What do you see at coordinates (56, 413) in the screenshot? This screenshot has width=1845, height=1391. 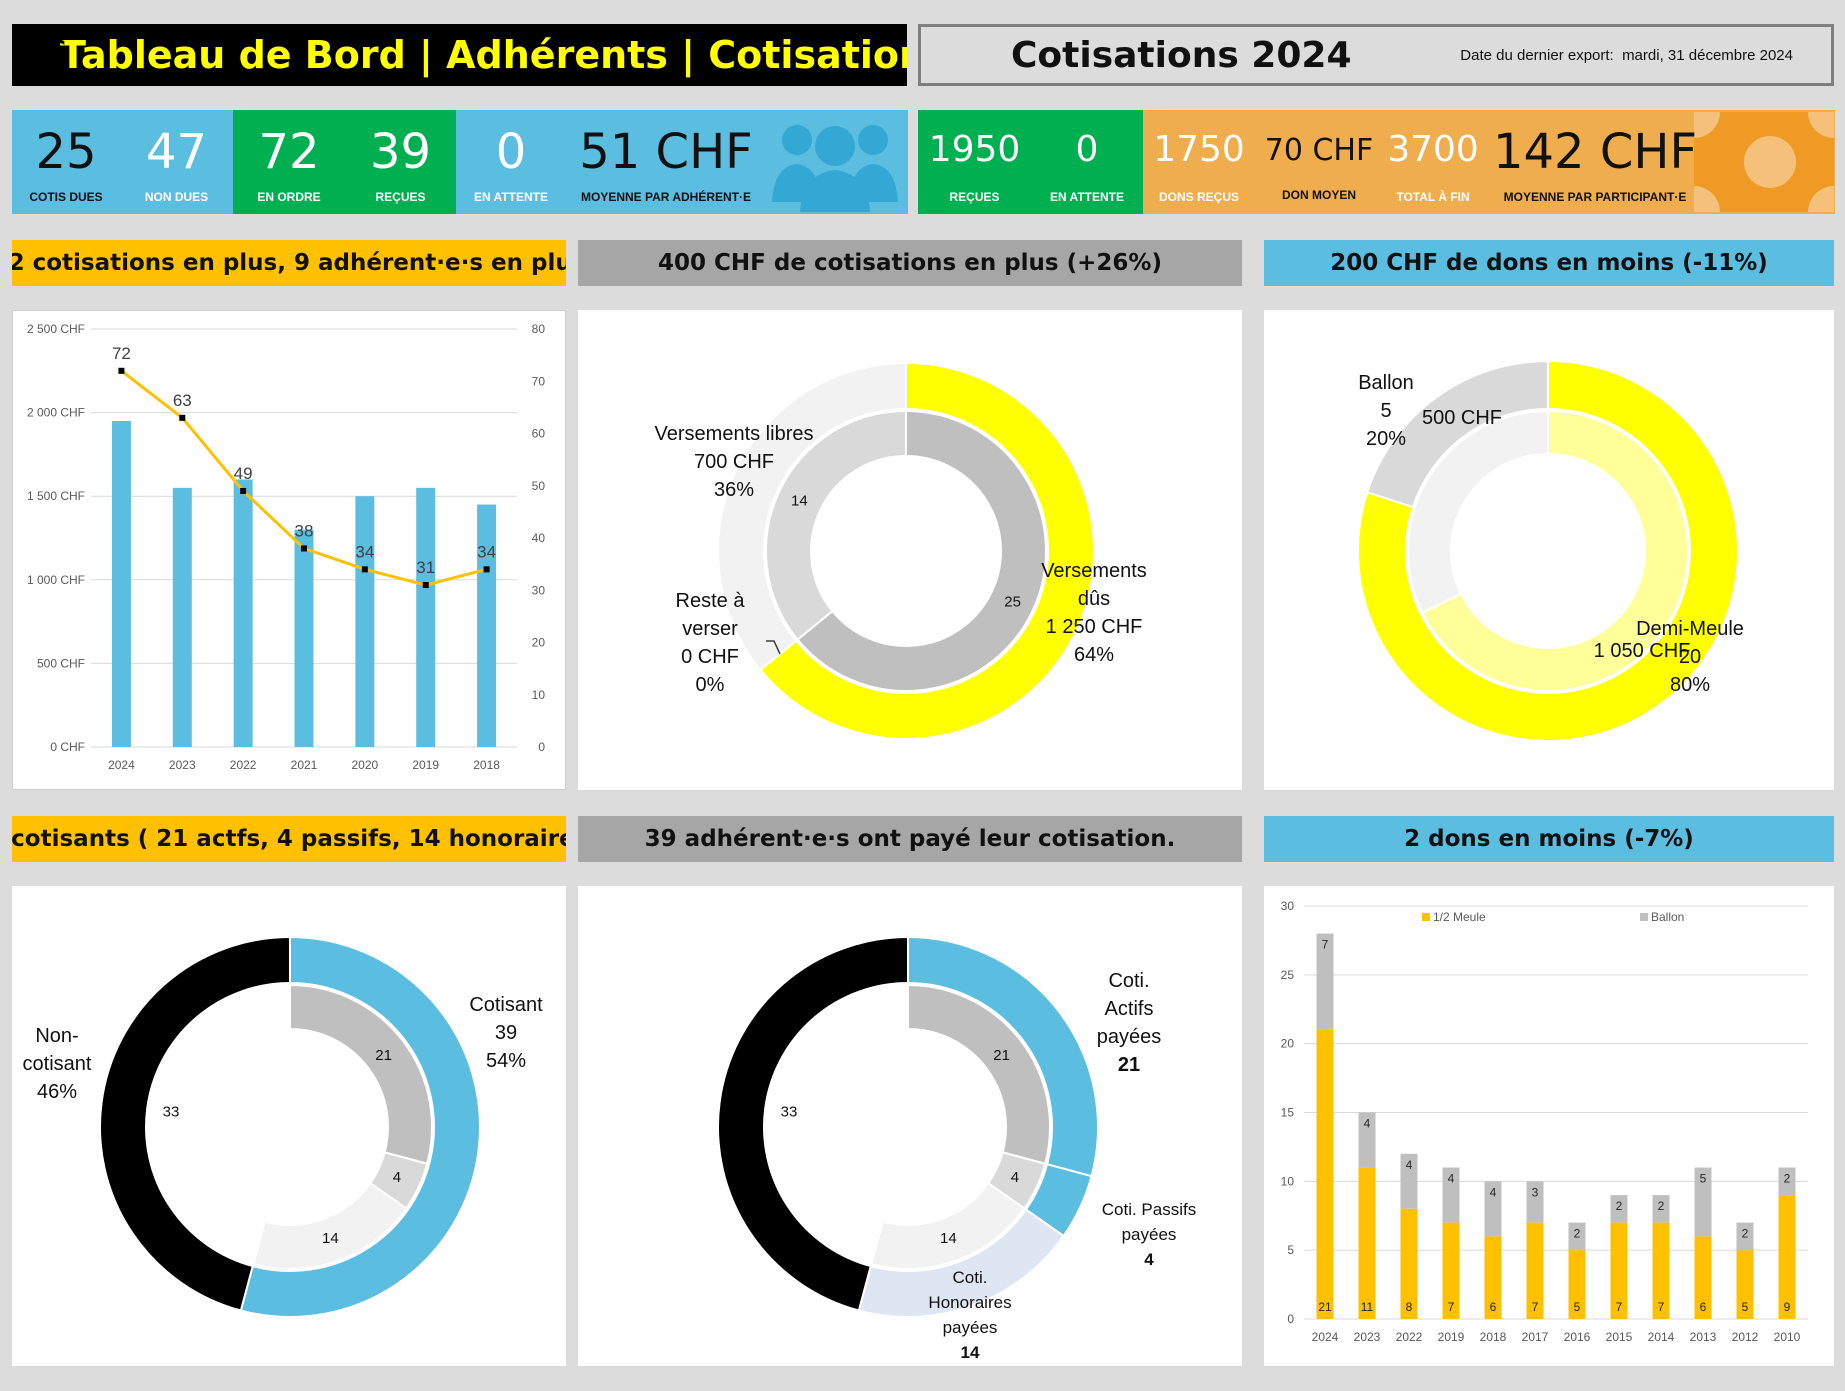 I see `y-tick-label: 2 000 CHF` at bounding box center [56, 413].